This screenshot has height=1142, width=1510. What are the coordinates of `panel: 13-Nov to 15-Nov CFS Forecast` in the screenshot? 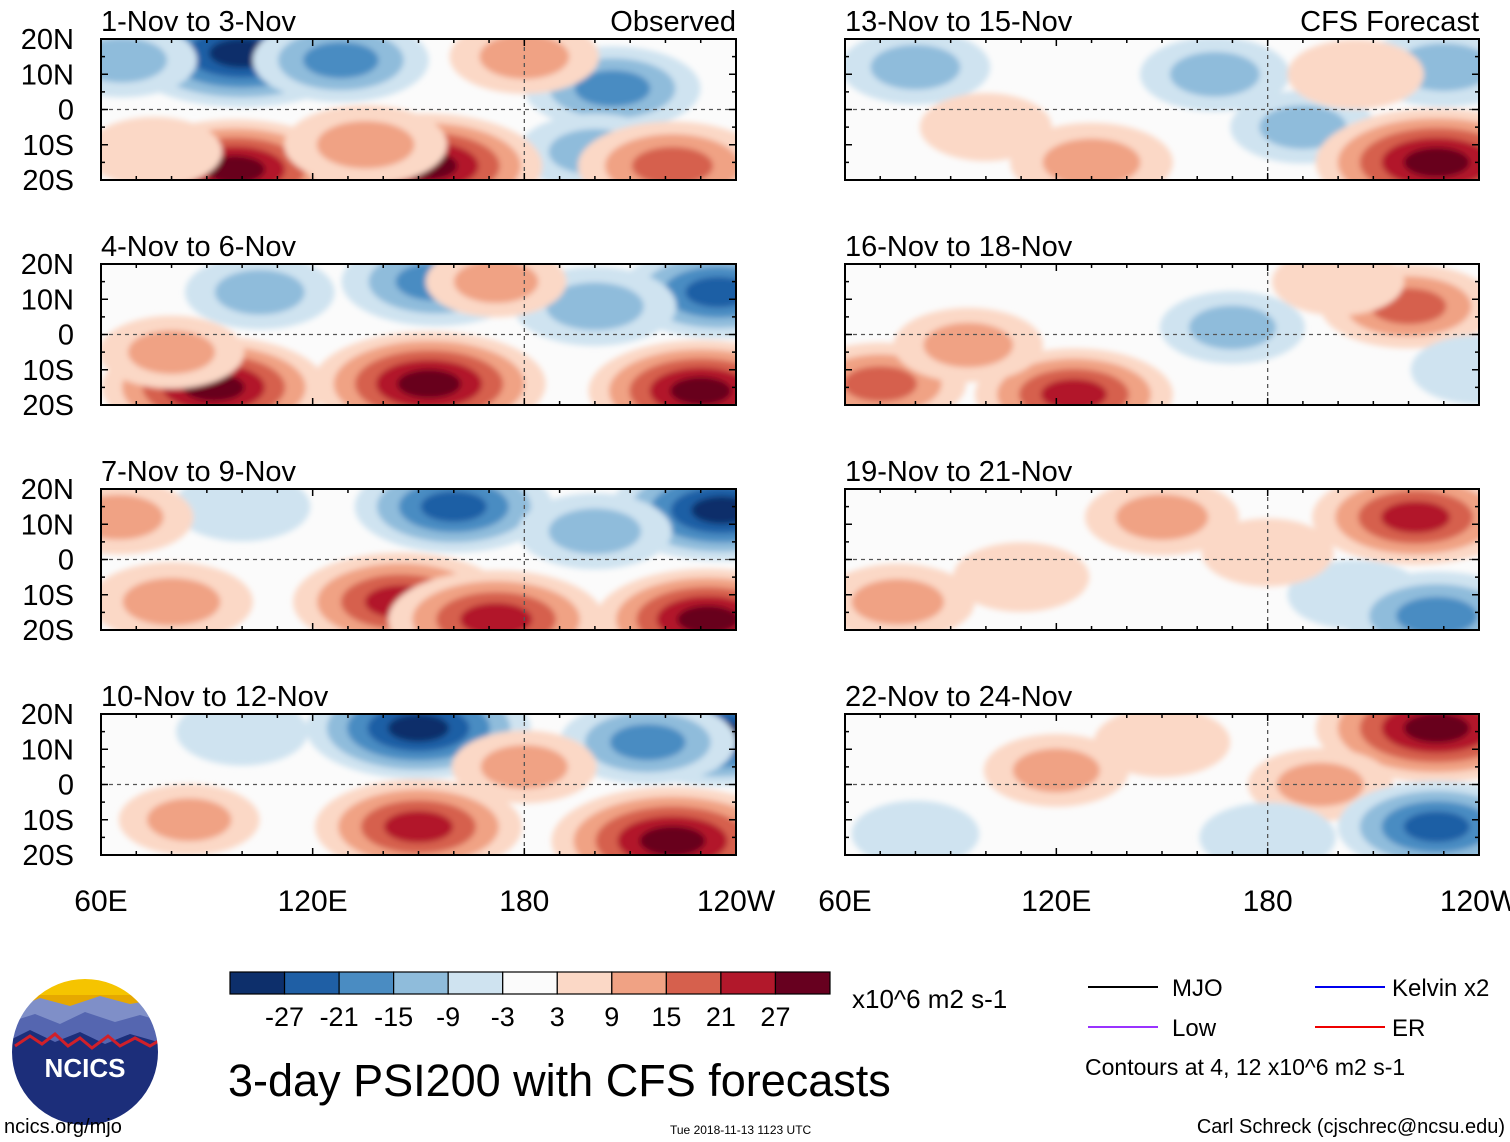 It's located at (1162, 93).